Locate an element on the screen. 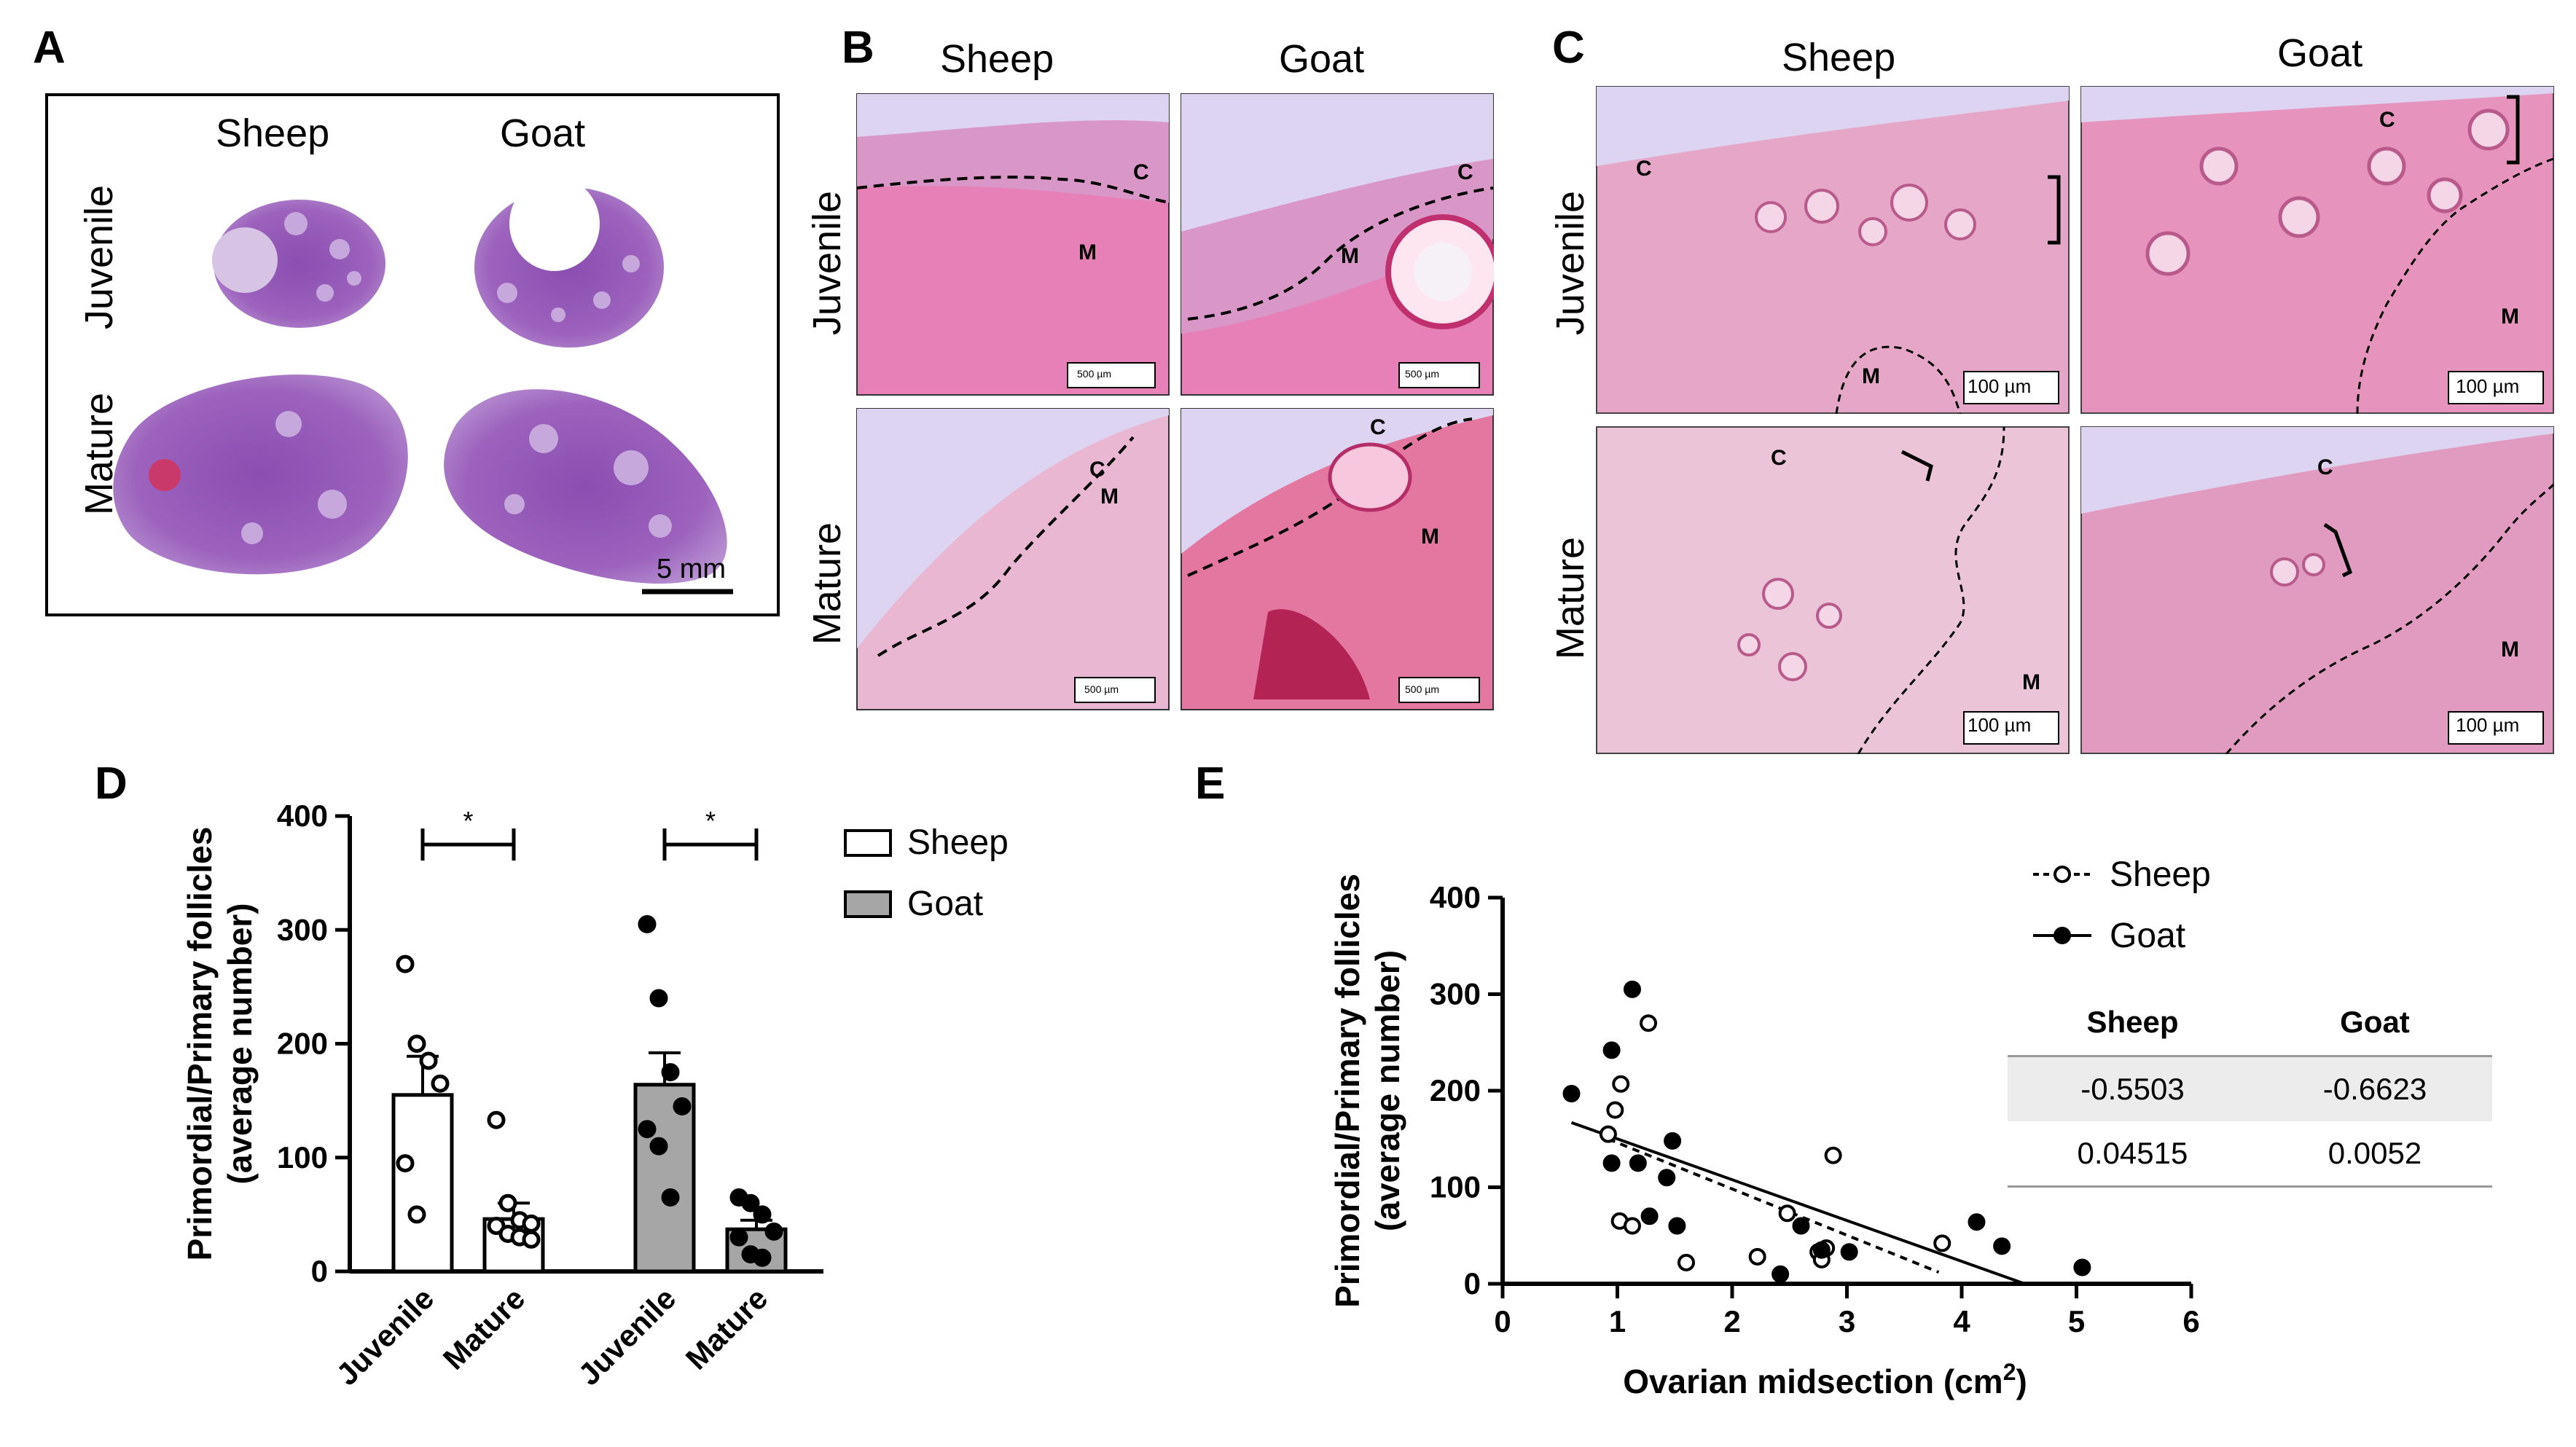 The width and height of the screenshot is (2576, 1447). panel-c-c-1: C is located at coordinates (1644, 169).